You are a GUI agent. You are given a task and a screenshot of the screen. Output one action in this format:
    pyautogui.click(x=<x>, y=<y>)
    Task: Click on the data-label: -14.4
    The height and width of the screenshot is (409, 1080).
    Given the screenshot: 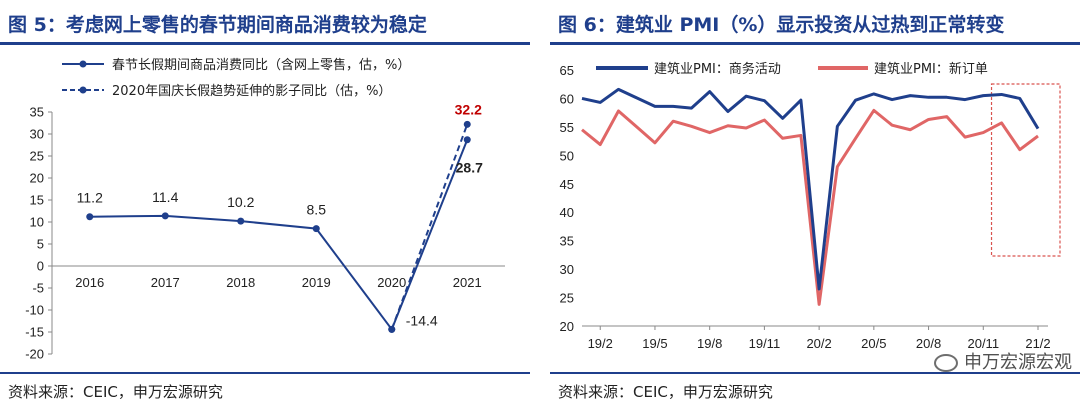 What is the action you would take?
    pyautogui.click(x=422, y=320)
    